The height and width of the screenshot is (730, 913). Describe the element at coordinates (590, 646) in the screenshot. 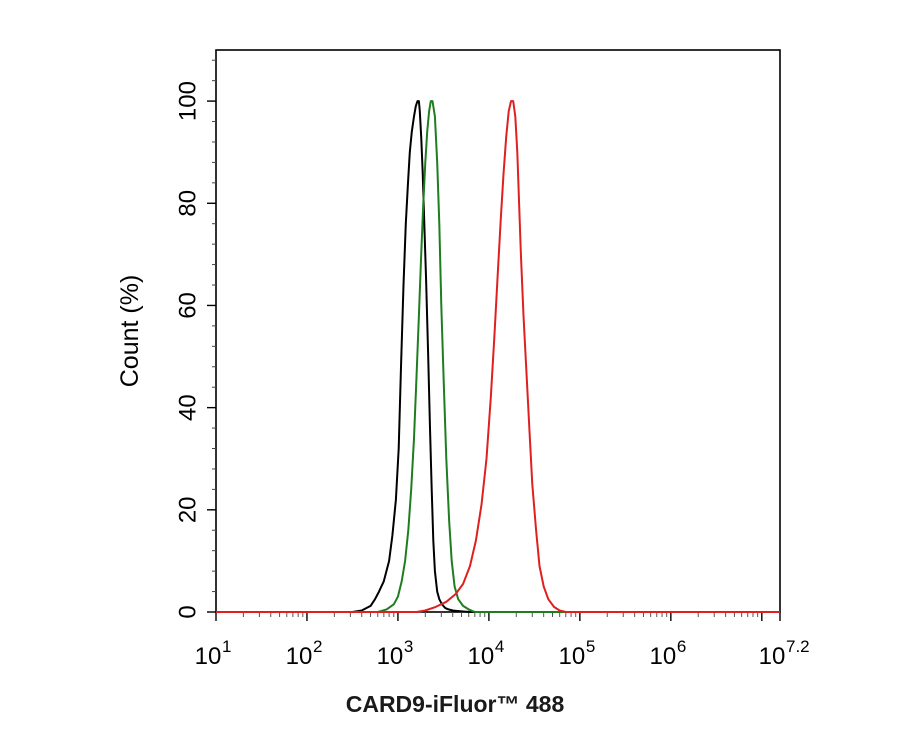

I see `x-tick-exponent: 5` at that location.